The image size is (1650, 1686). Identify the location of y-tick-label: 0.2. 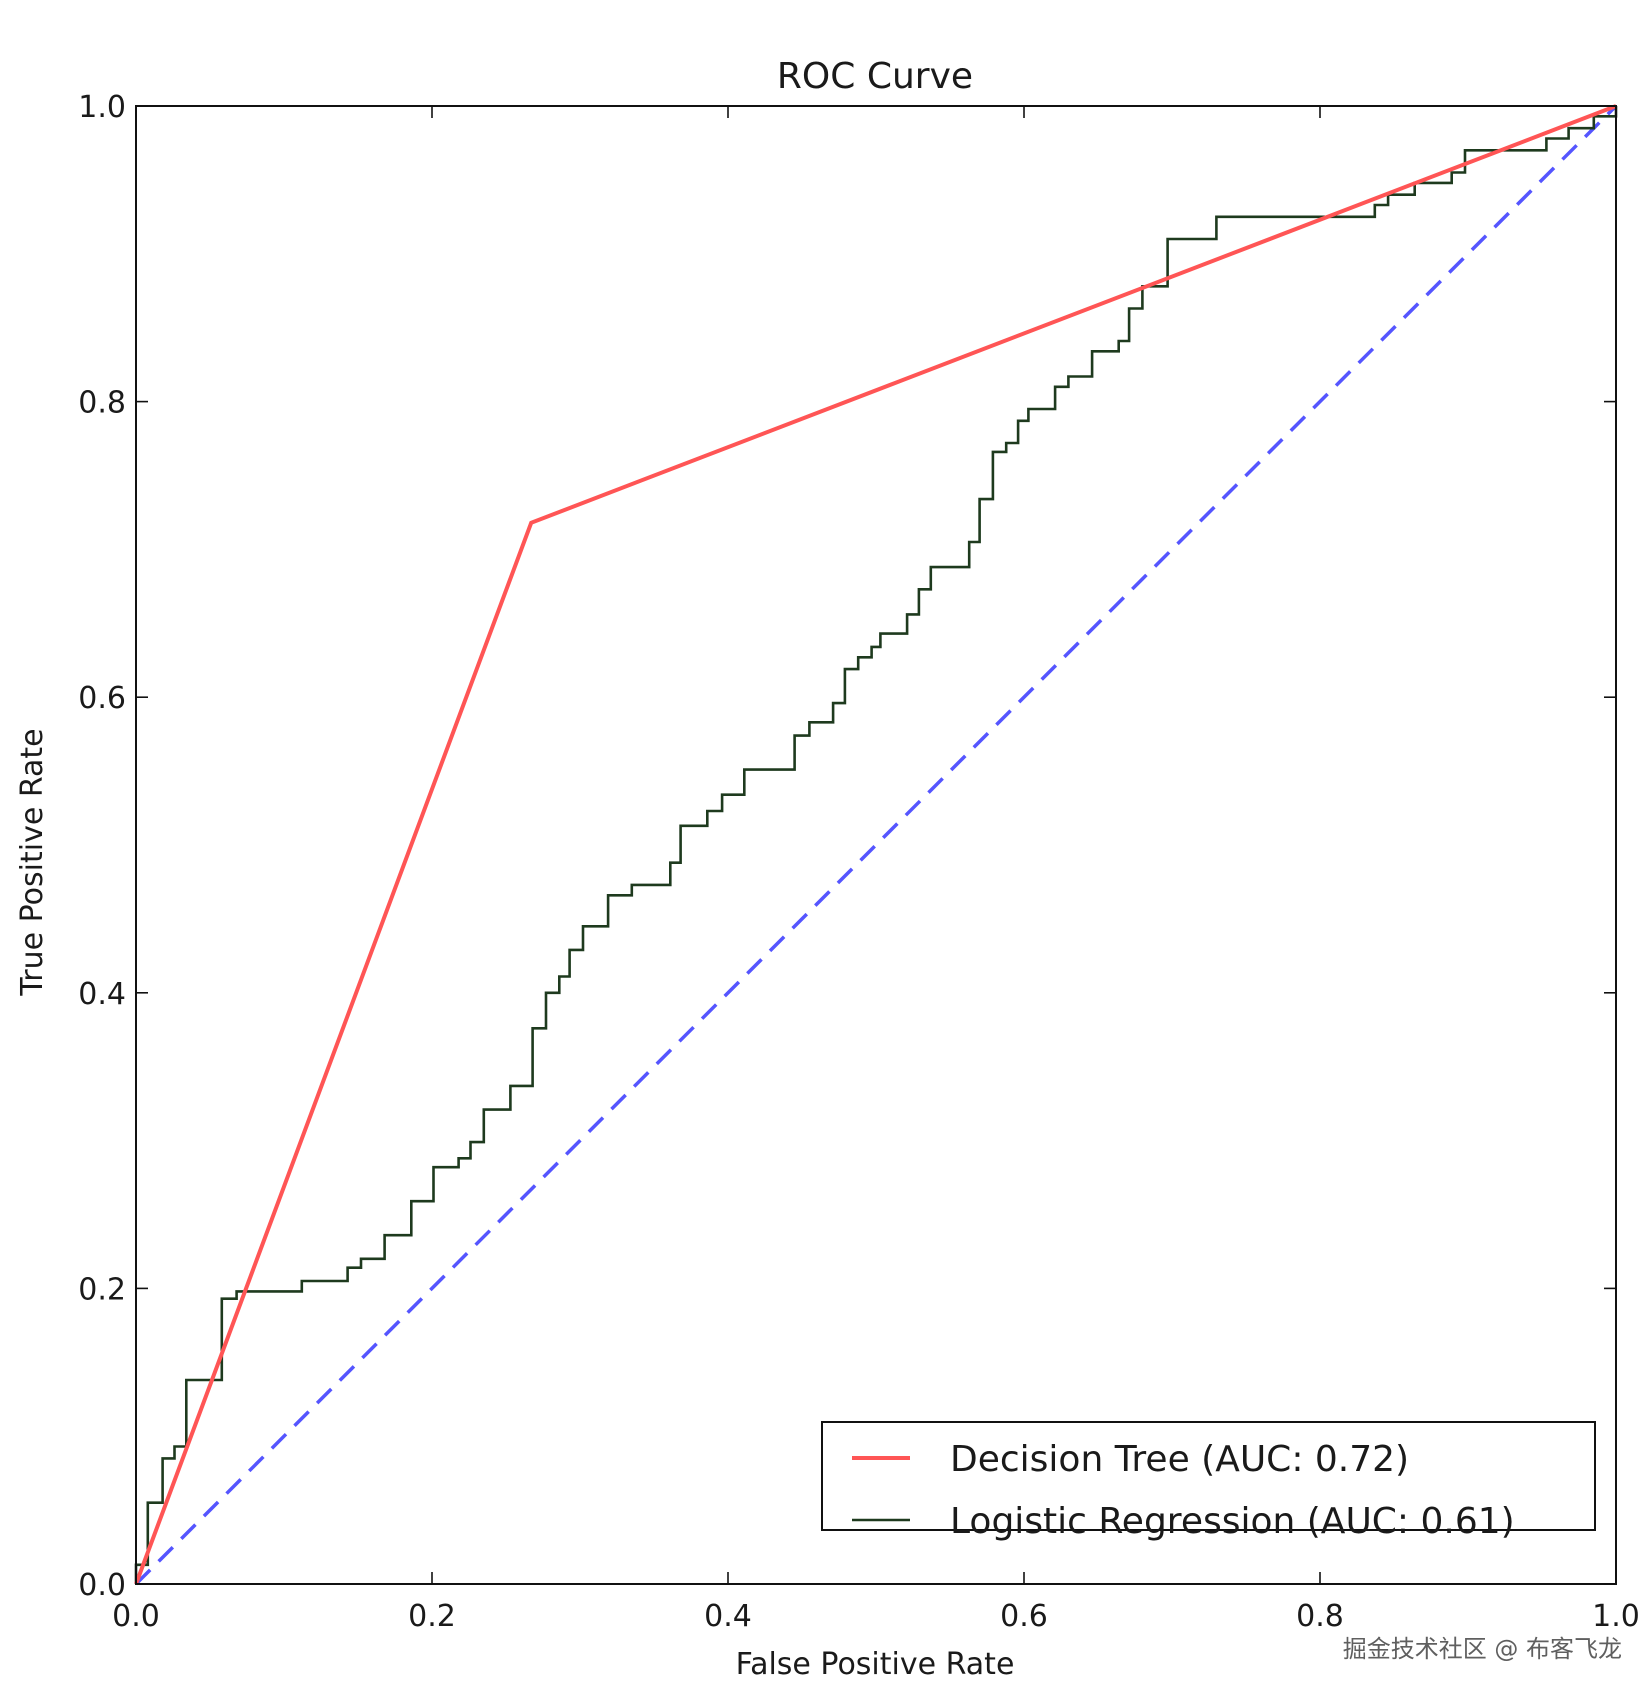
(102, 1289).